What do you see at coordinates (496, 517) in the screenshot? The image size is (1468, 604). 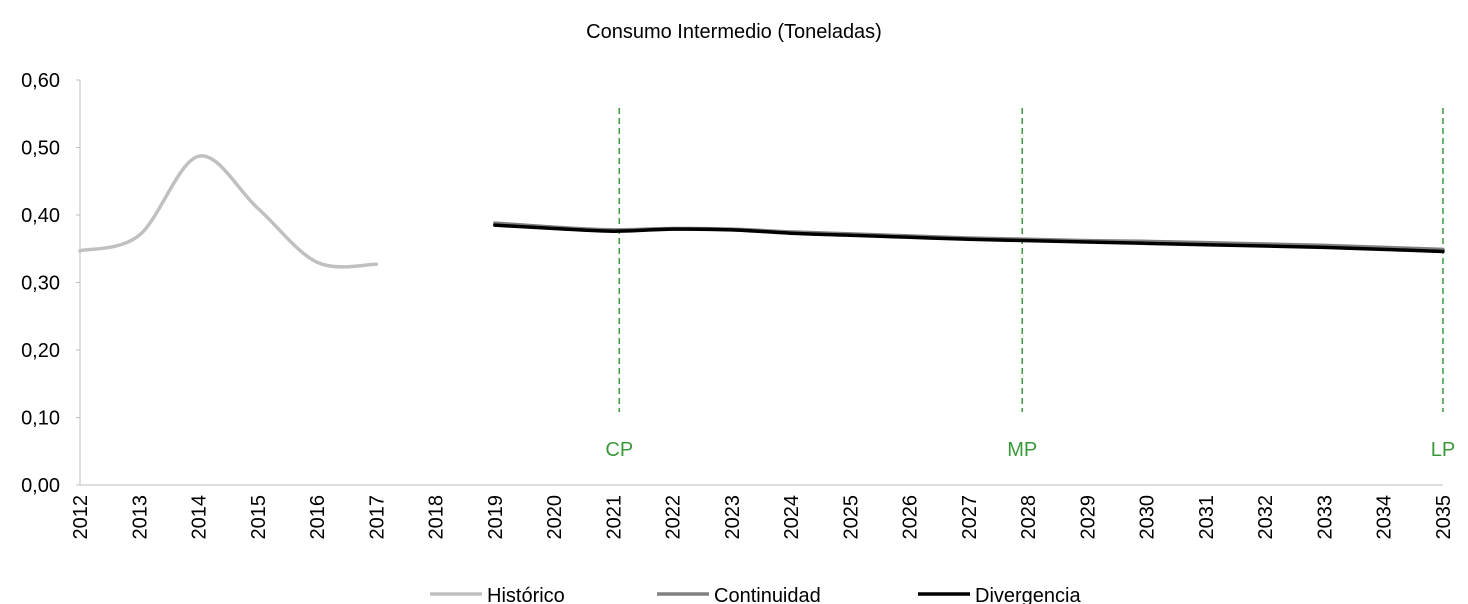 I see `x-tick-label: 2019` at bounding box center [496, 517].